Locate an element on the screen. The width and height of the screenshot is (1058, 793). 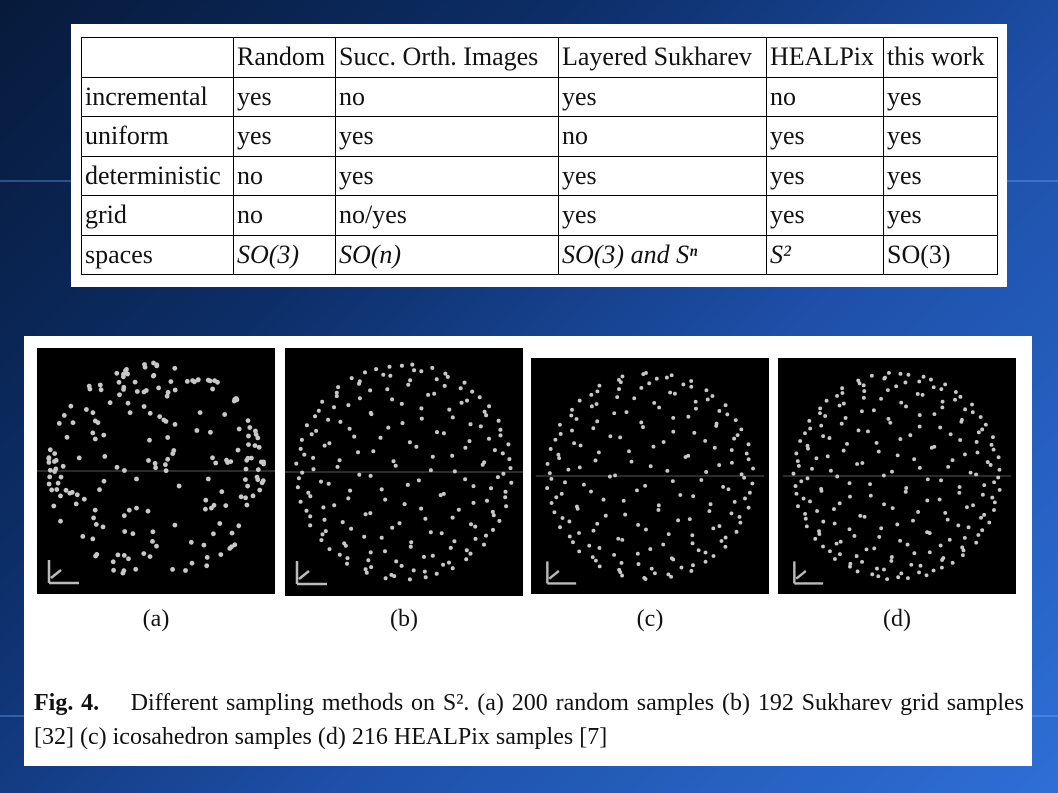
table-cell: SO(n) is located at coordinates (447, 254).